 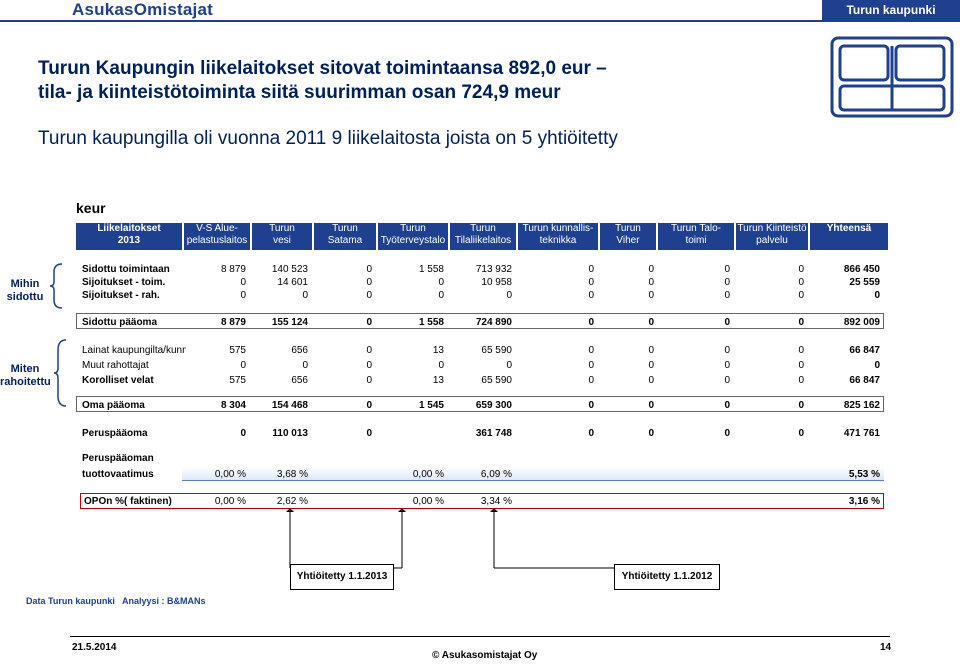 I want to click on header-line2: vesi, so click(x=282, y=240).